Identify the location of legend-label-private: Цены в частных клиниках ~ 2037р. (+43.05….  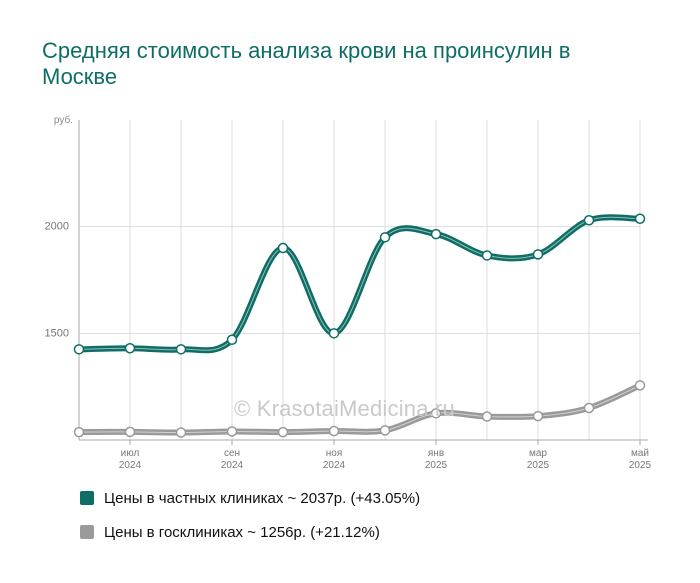
(262, 498).